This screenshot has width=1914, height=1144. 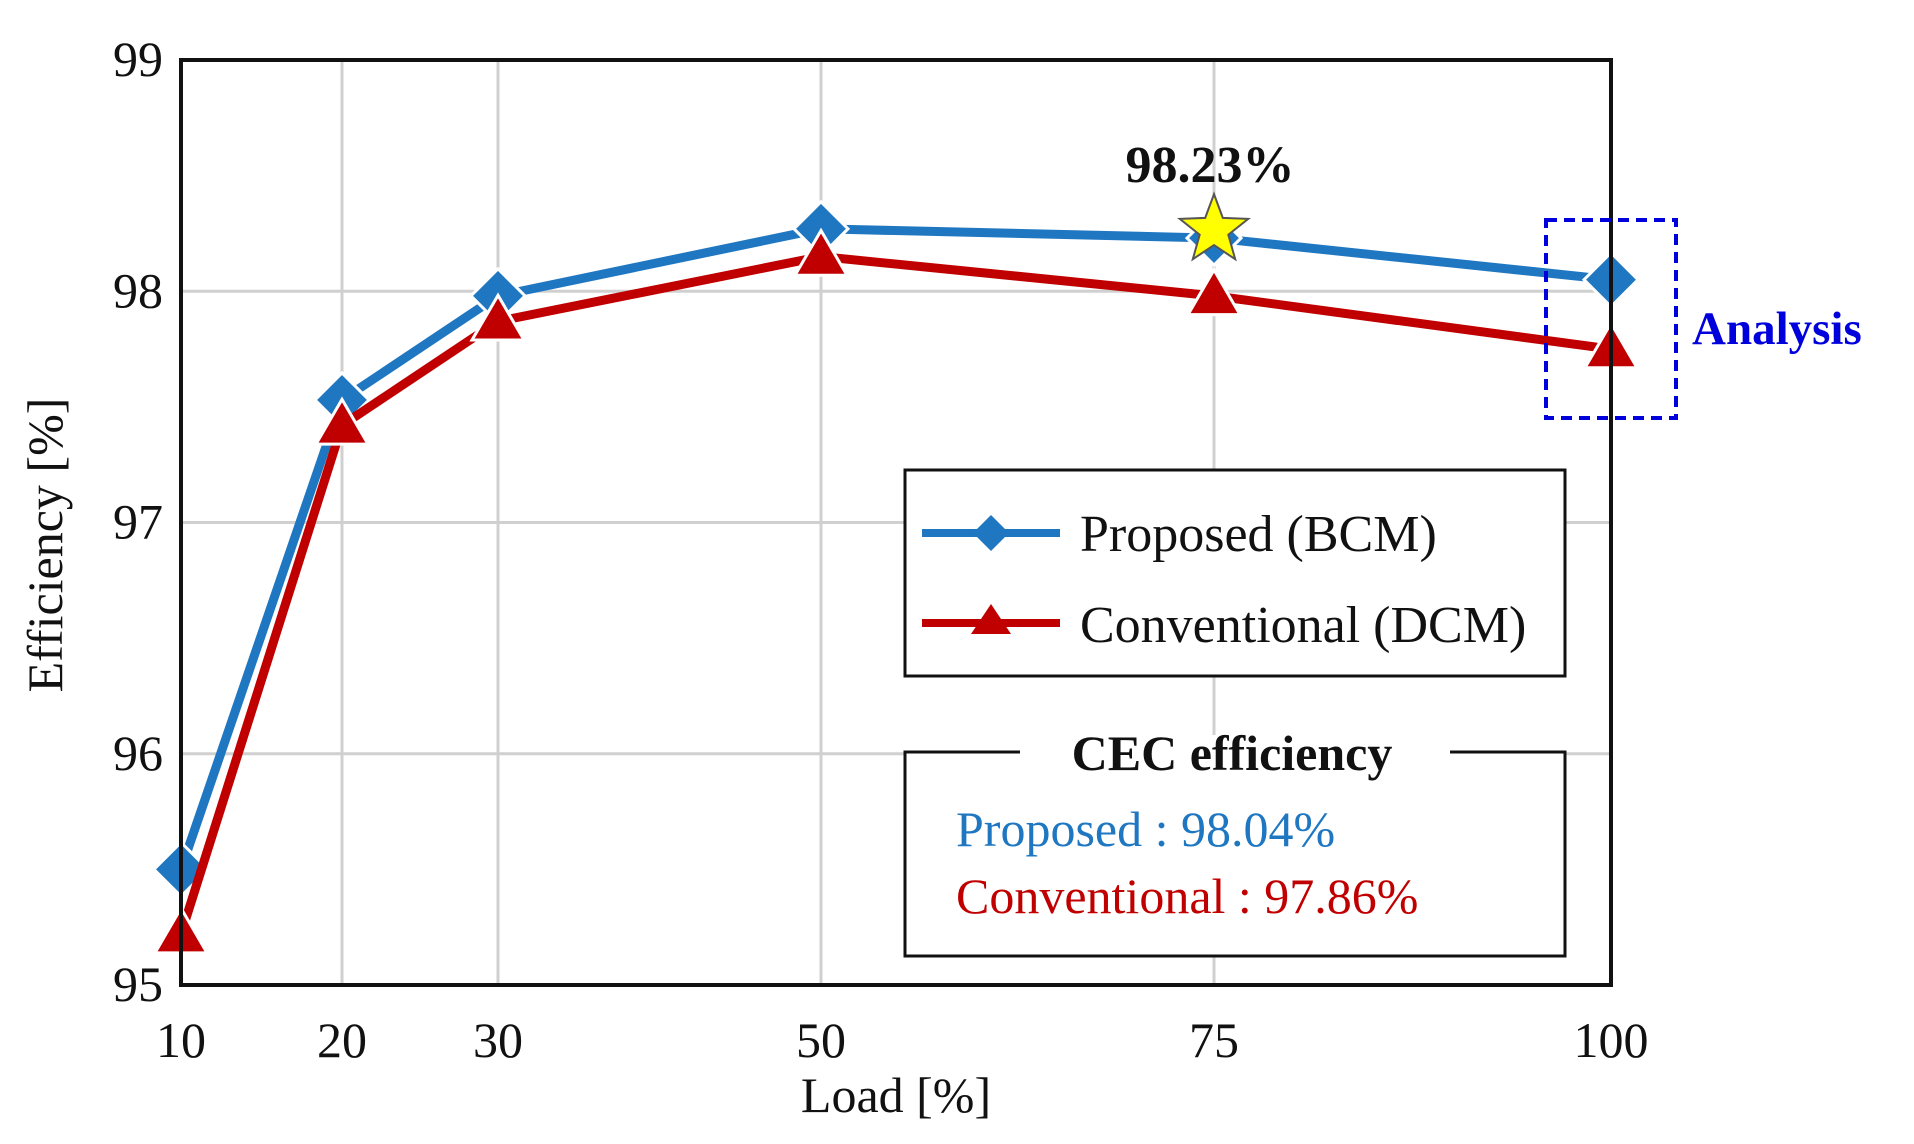 What do you see at coordinates (138, 753) in the screenshot?
I see `y-tick-label-96: 96` at bounding box center [138, 753].